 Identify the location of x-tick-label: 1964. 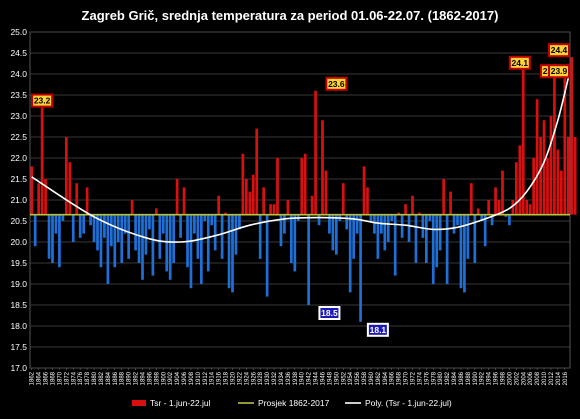
(386, 378).